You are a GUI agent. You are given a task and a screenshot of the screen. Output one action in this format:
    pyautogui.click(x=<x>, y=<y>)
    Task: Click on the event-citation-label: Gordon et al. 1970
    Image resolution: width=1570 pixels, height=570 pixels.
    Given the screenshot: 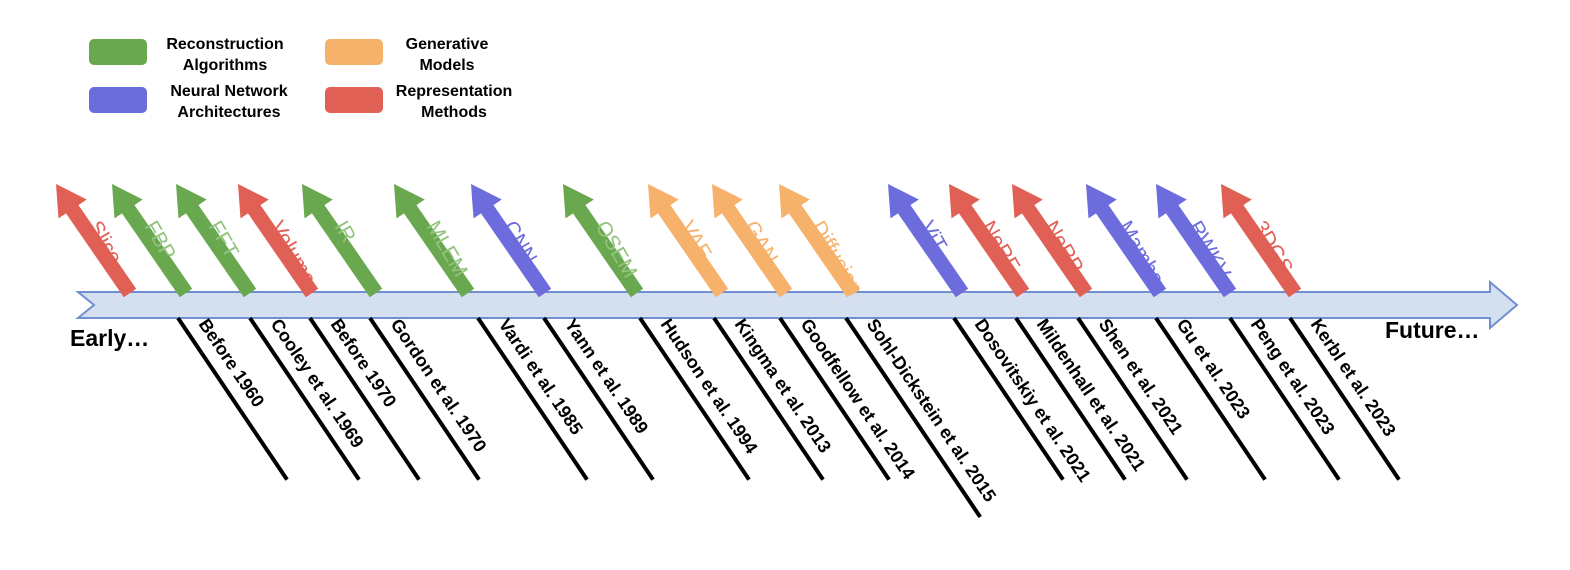 What is the action you would take?
    pyautogui.click(x=439, y=385)
    